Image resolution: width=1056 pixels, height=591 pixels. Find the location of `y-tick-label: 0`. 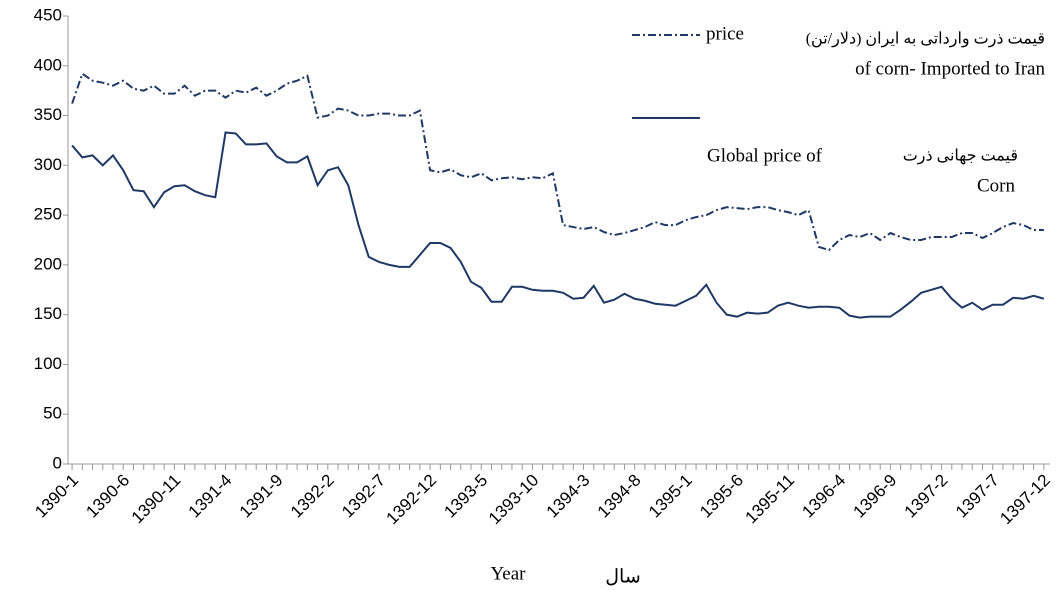

y-tick-label: 0 is located at coordinates (57, 462).